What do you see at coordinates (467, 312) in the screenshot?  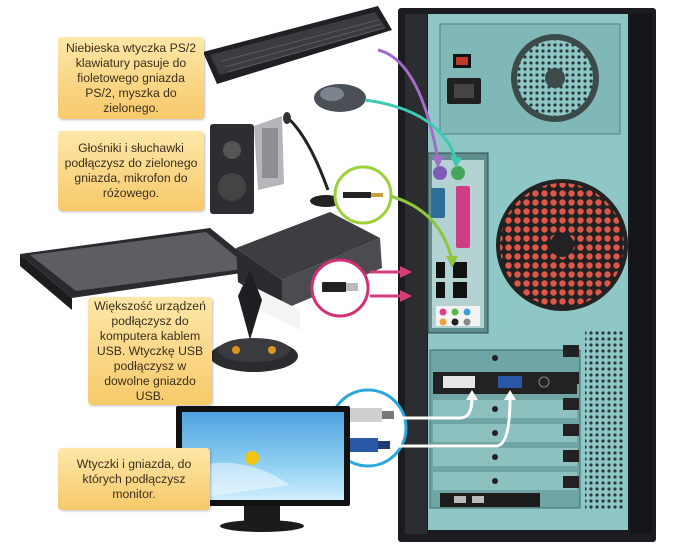 I see `line-in-jack` at bounding box center [467, 312].